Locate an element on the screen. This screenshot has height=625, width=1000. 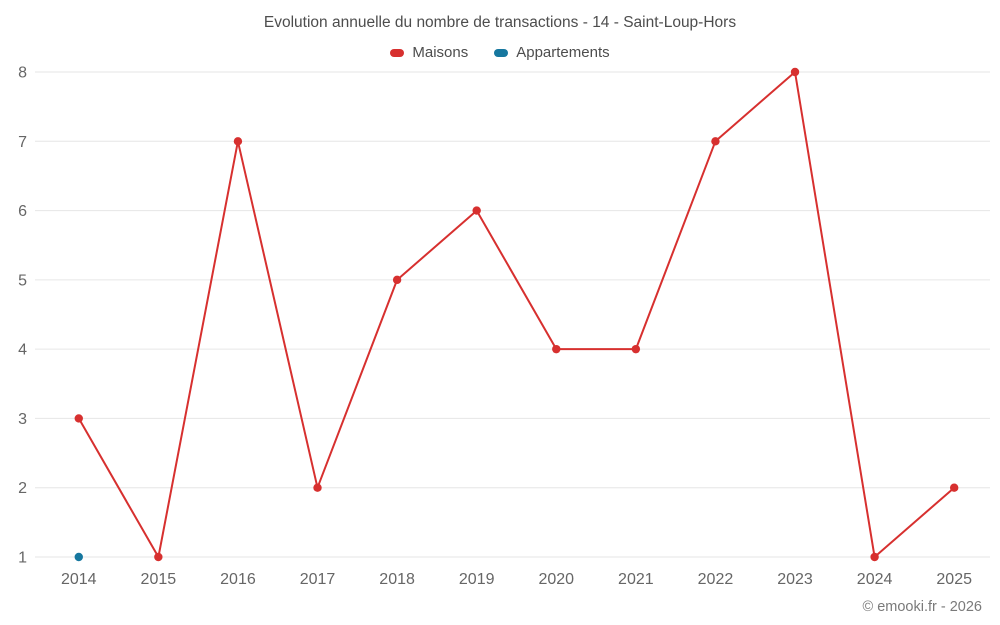
data-point-maisons-2024 is located at coordinates (874, 557).